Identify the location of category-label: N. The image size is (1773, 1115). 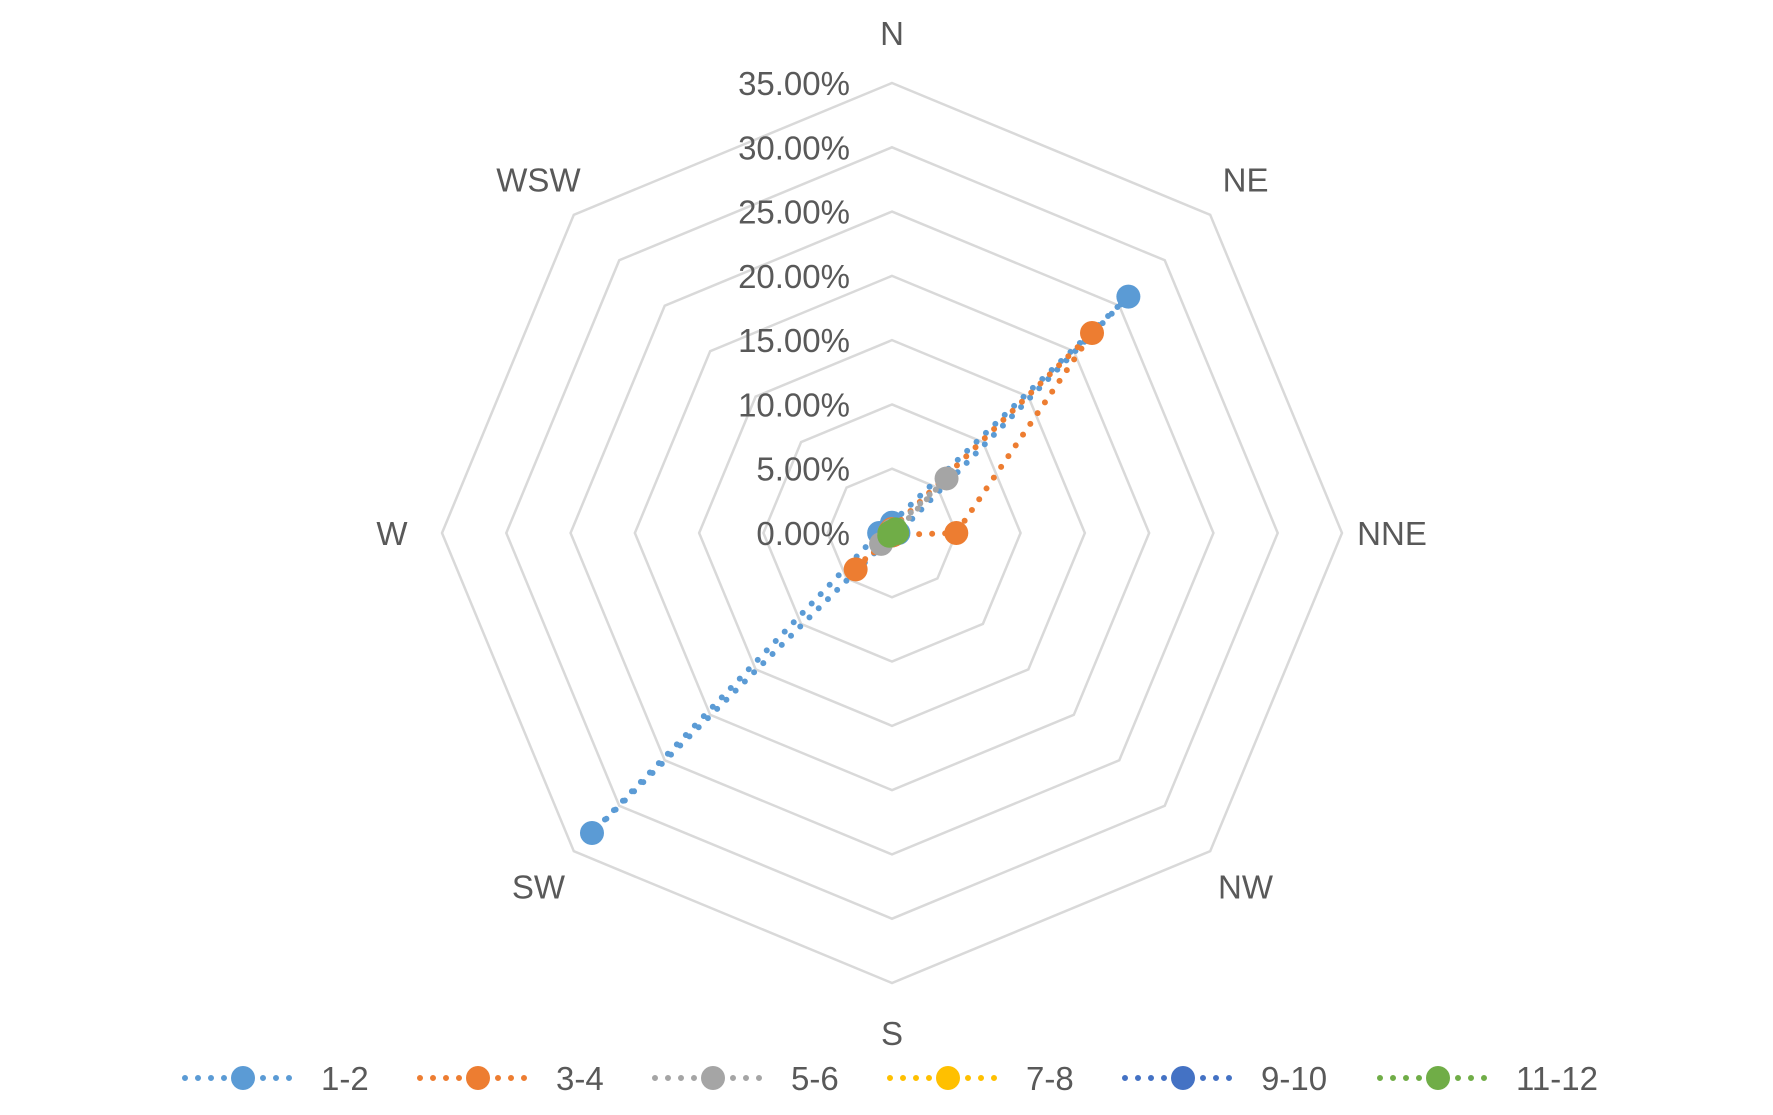
(892, 33).